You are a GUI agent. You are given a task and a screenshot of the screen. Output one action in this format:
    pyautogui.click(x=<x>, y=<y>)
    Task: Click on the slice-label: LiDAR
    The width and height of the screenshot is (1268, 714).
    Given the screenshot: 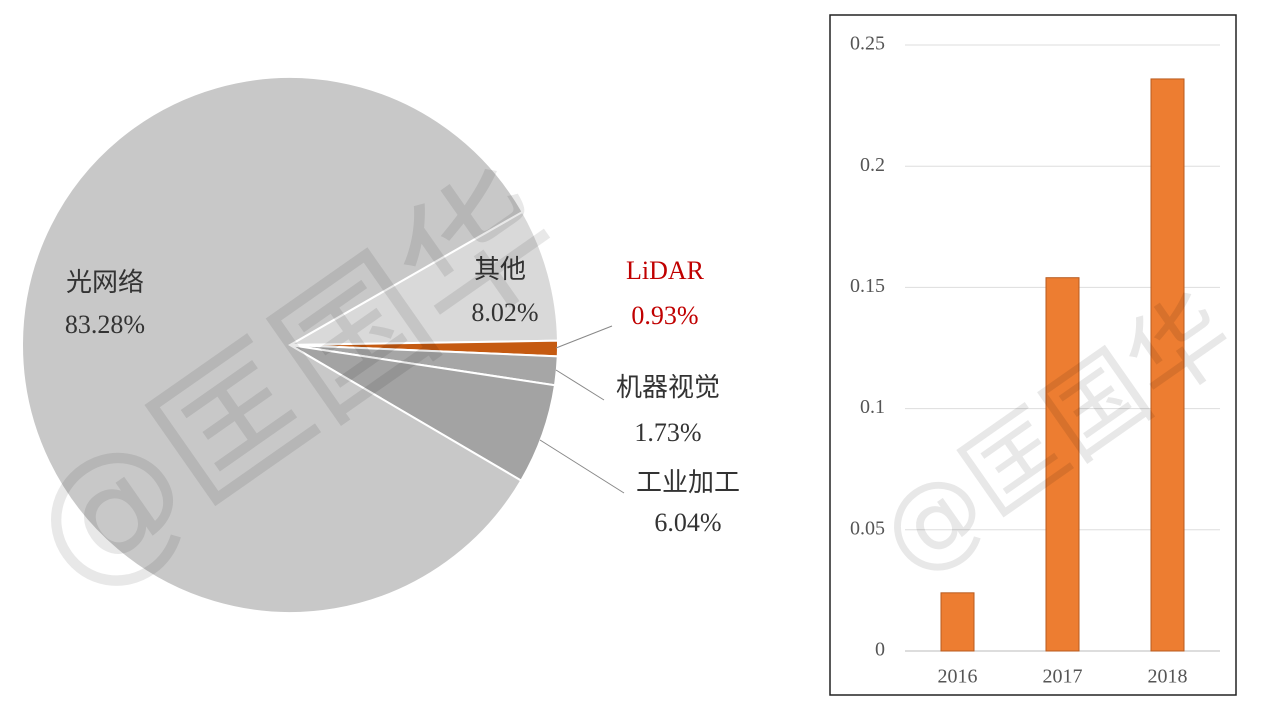 What is the action you would take?
    pyautogui.click(x=665, y=270)
    